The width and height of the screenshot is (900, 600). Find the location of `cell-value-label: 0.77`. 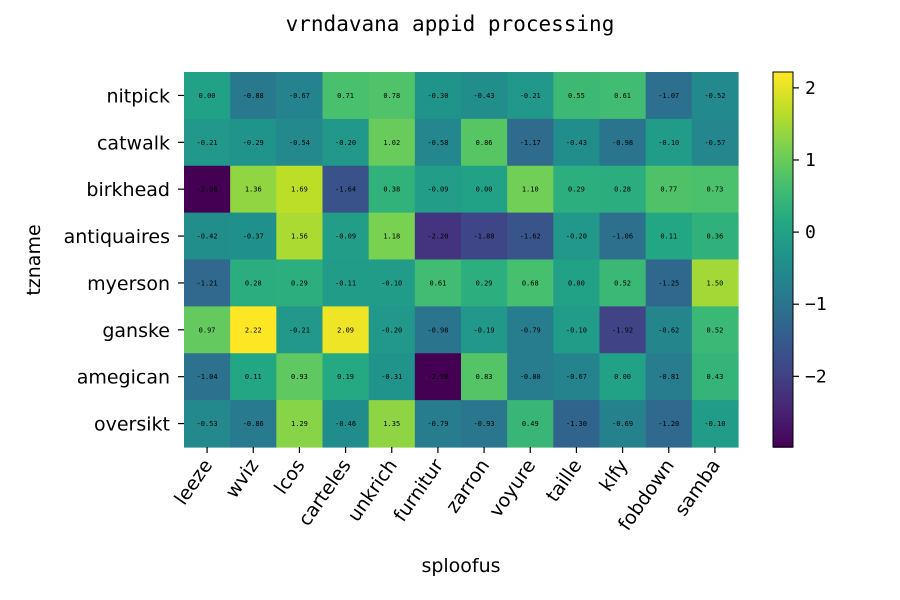

cell-value-label: 0.77 is located at coordinates (668, 190).